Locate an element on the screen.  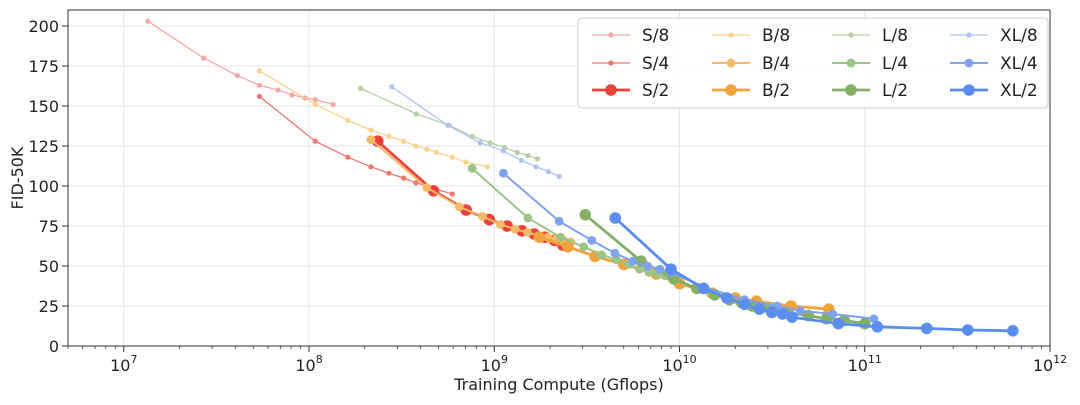
y-tick-label: 125 is located at coordinates (43, 146).